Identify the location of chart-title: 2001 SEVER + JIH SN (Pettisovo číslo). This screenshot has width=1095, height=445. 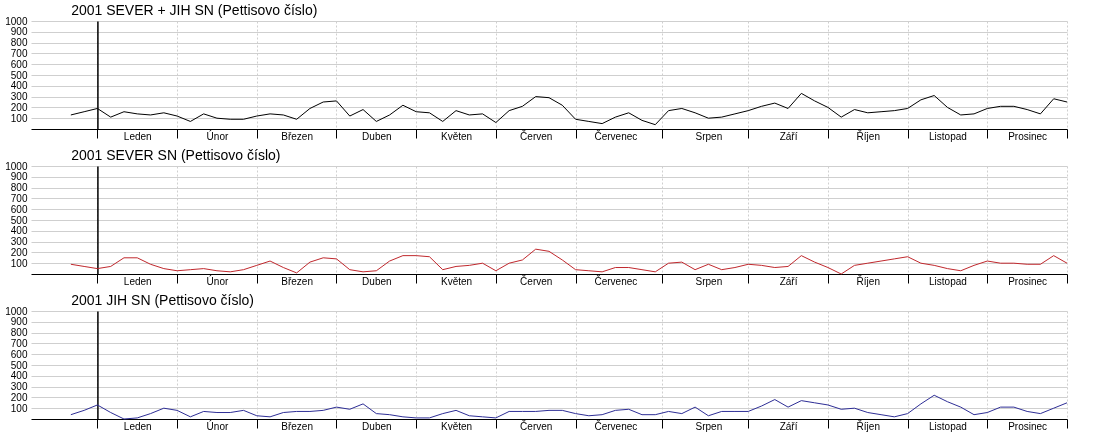
(194, 10).